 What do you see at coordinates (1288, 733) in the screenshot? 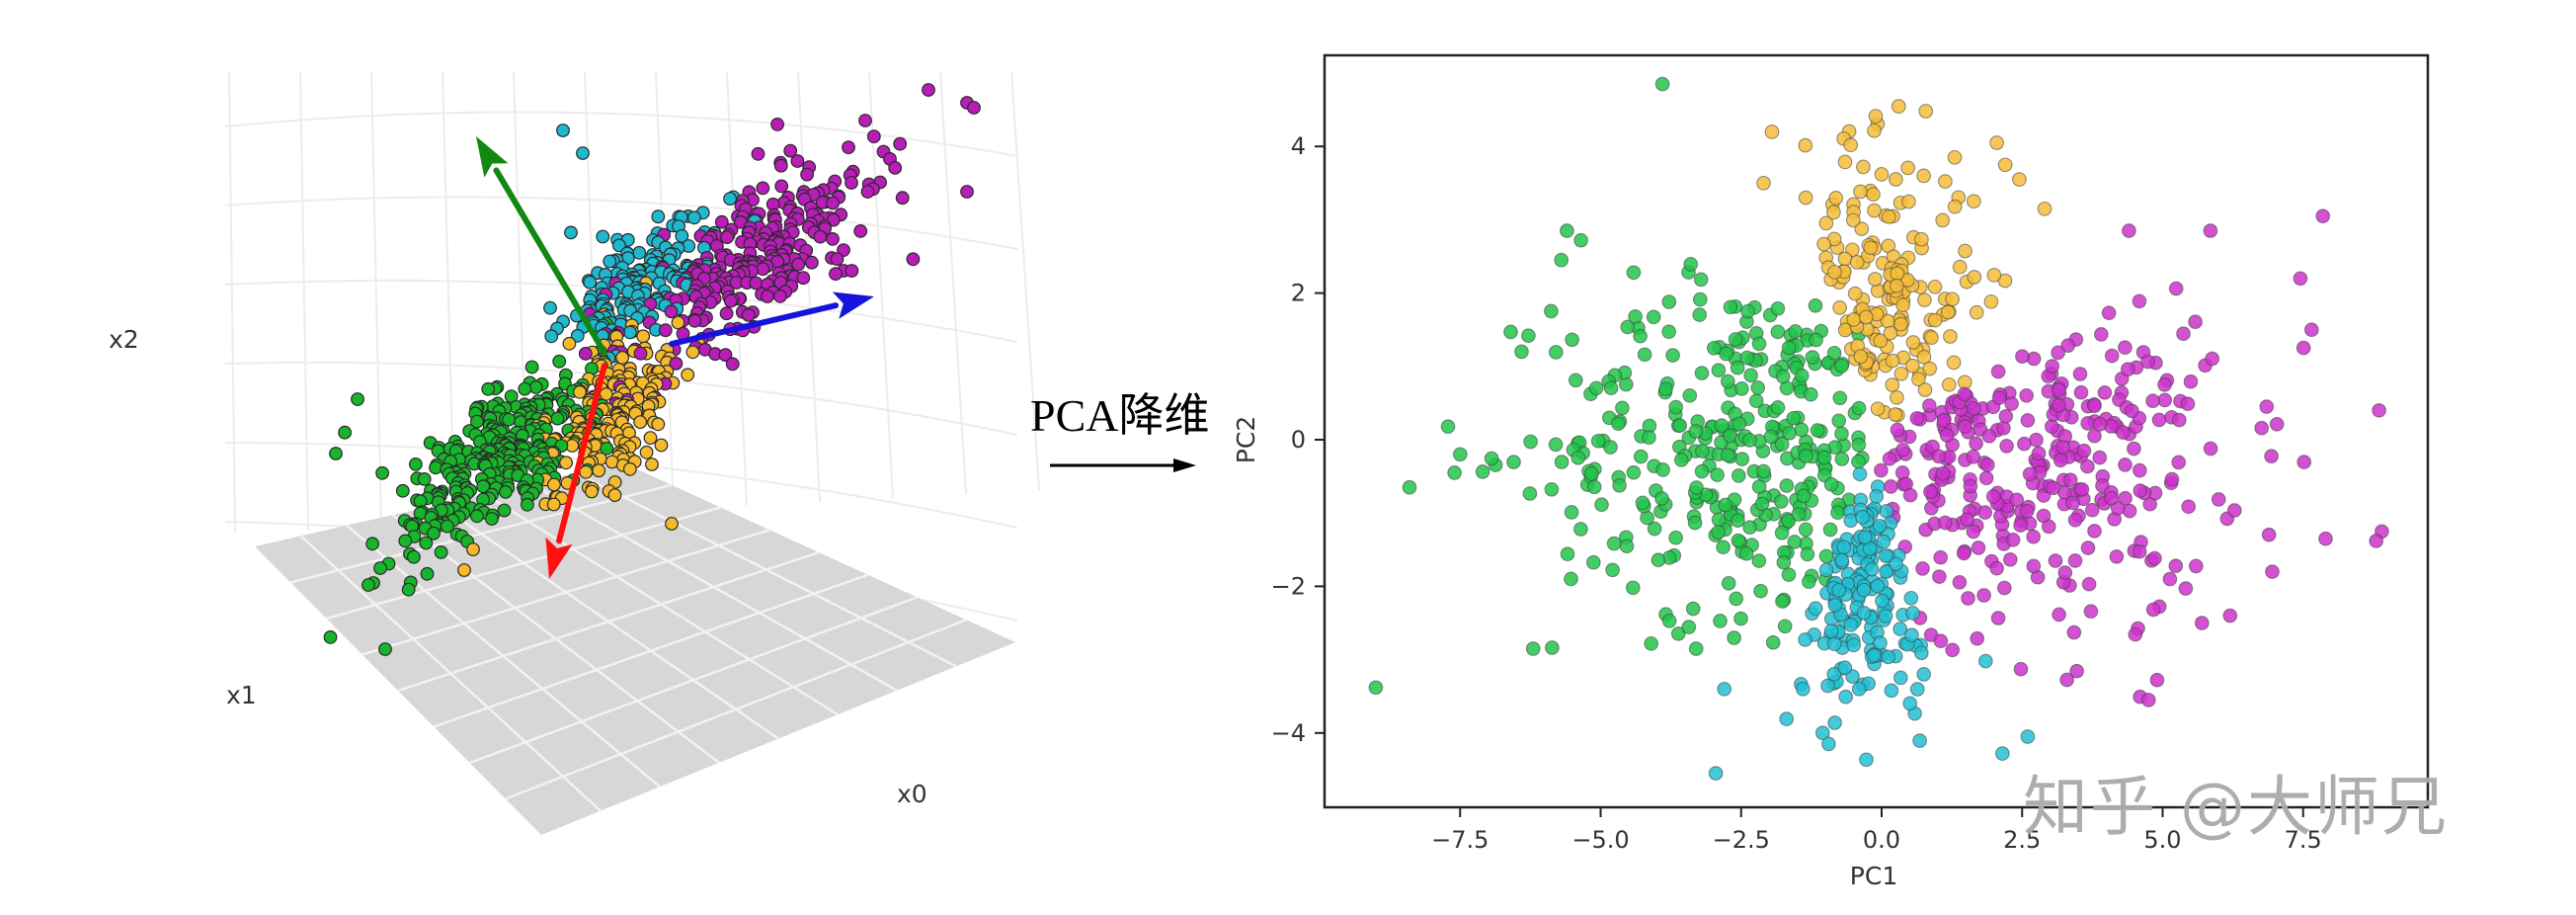
I see `y-tick-label: −4` at bounding box center [1288, 733].